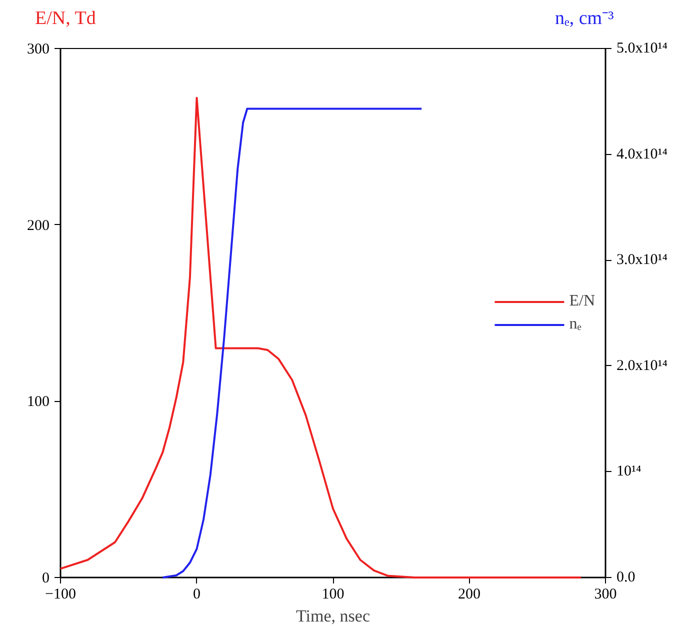  Describe the element at coordinates (626, 578) in the screenshot. I see `y2-tick-label: 0.0` at that location.